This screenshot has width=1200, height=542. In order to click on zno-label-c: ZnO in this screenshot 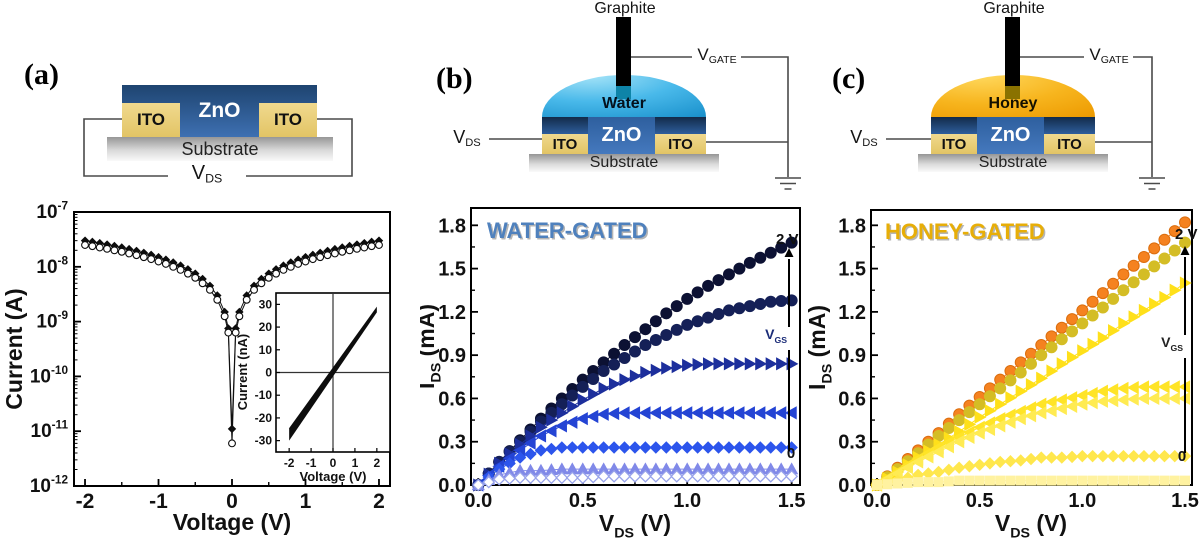, I will do `click(1010, 135)`.